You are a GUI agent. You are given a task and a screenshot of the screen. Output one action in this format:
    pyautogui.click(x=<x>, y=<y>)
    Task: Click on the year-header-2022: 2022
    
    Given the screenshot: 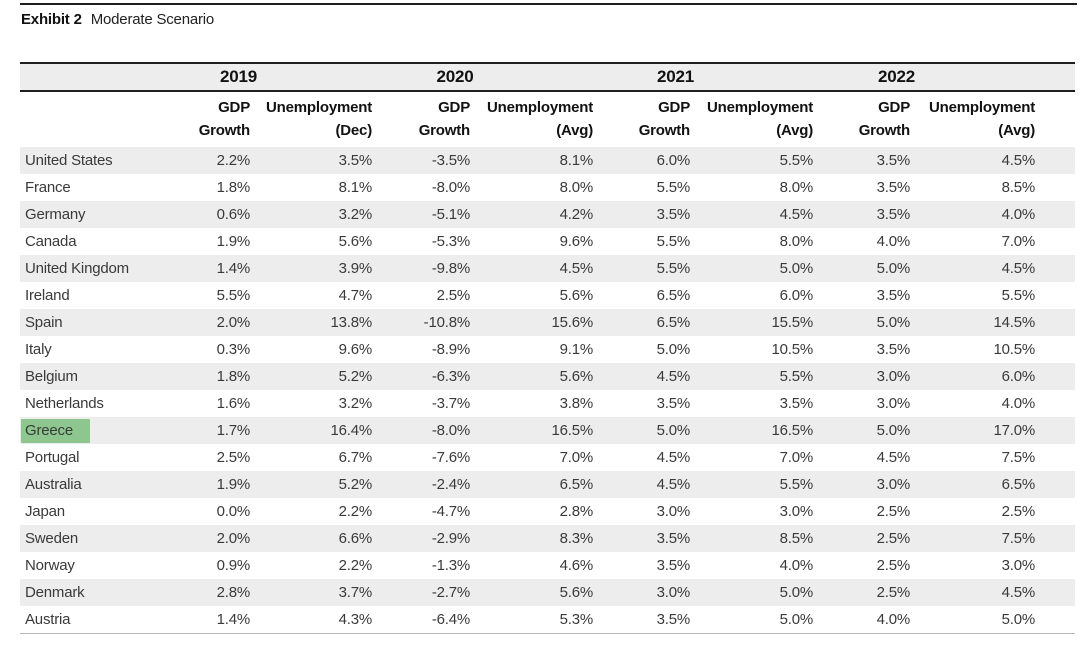 What is the action you would take?
    pyautogui.click(x=896, y=76)
    